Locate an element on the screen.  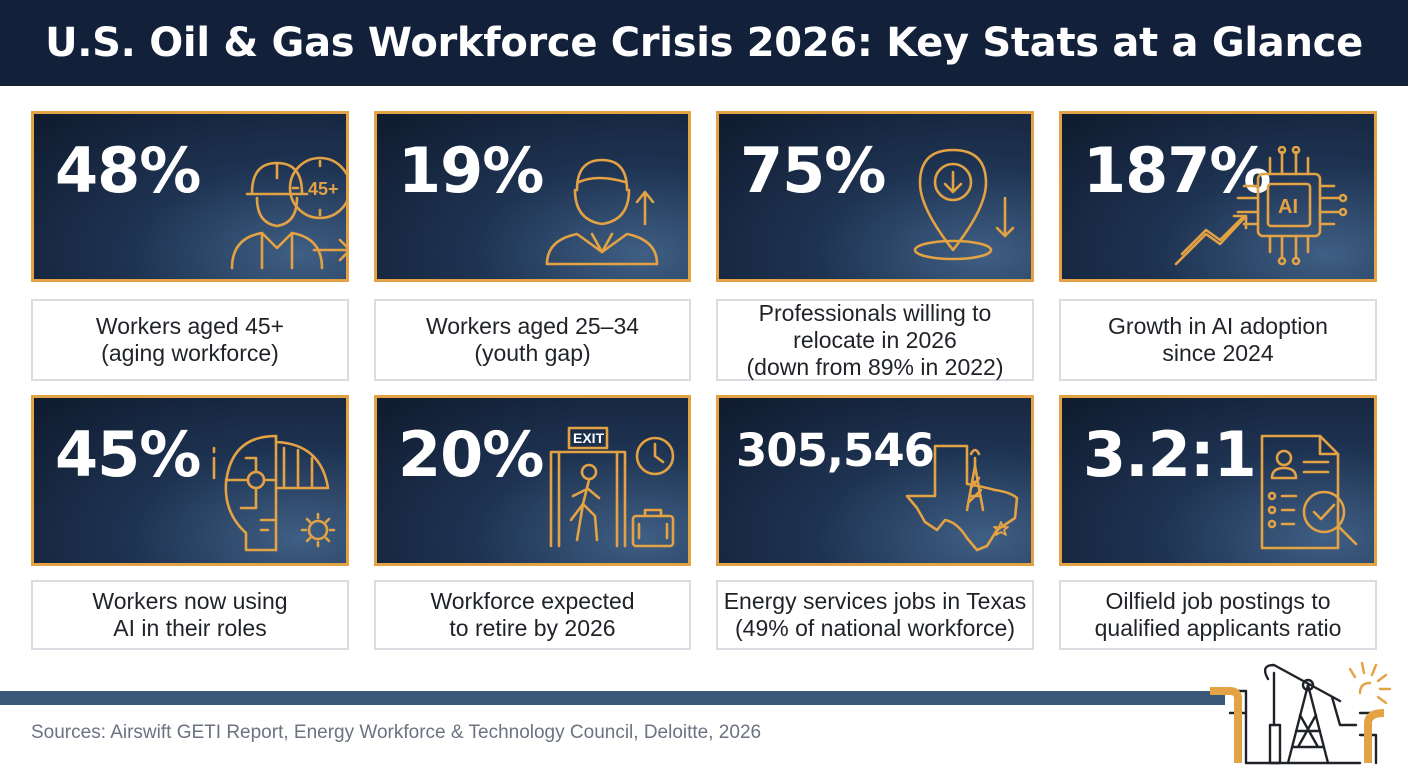
stat-card-relocate: 75% is located at coordinates (875, 196).